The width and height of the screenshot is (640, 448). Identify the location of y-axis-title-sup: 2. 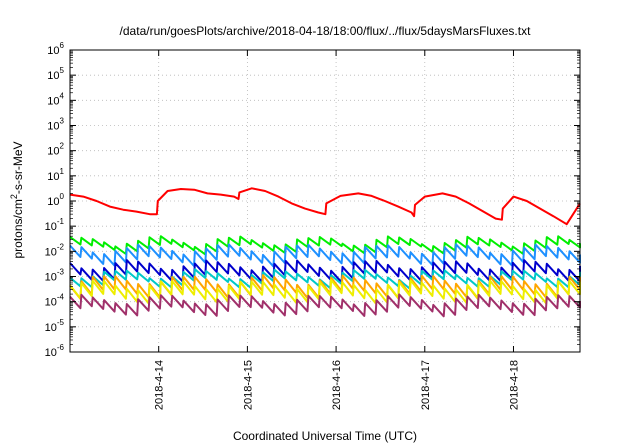
(14, 196).